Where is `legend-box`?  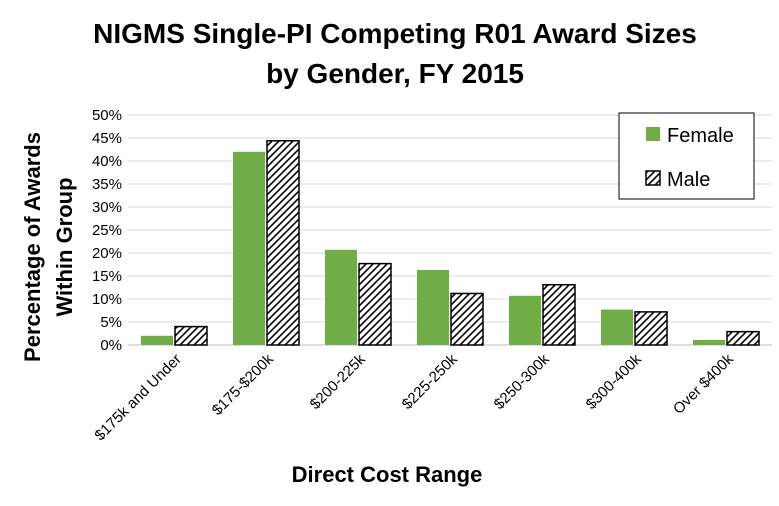 legend-box is located at coordinates (686, 156).